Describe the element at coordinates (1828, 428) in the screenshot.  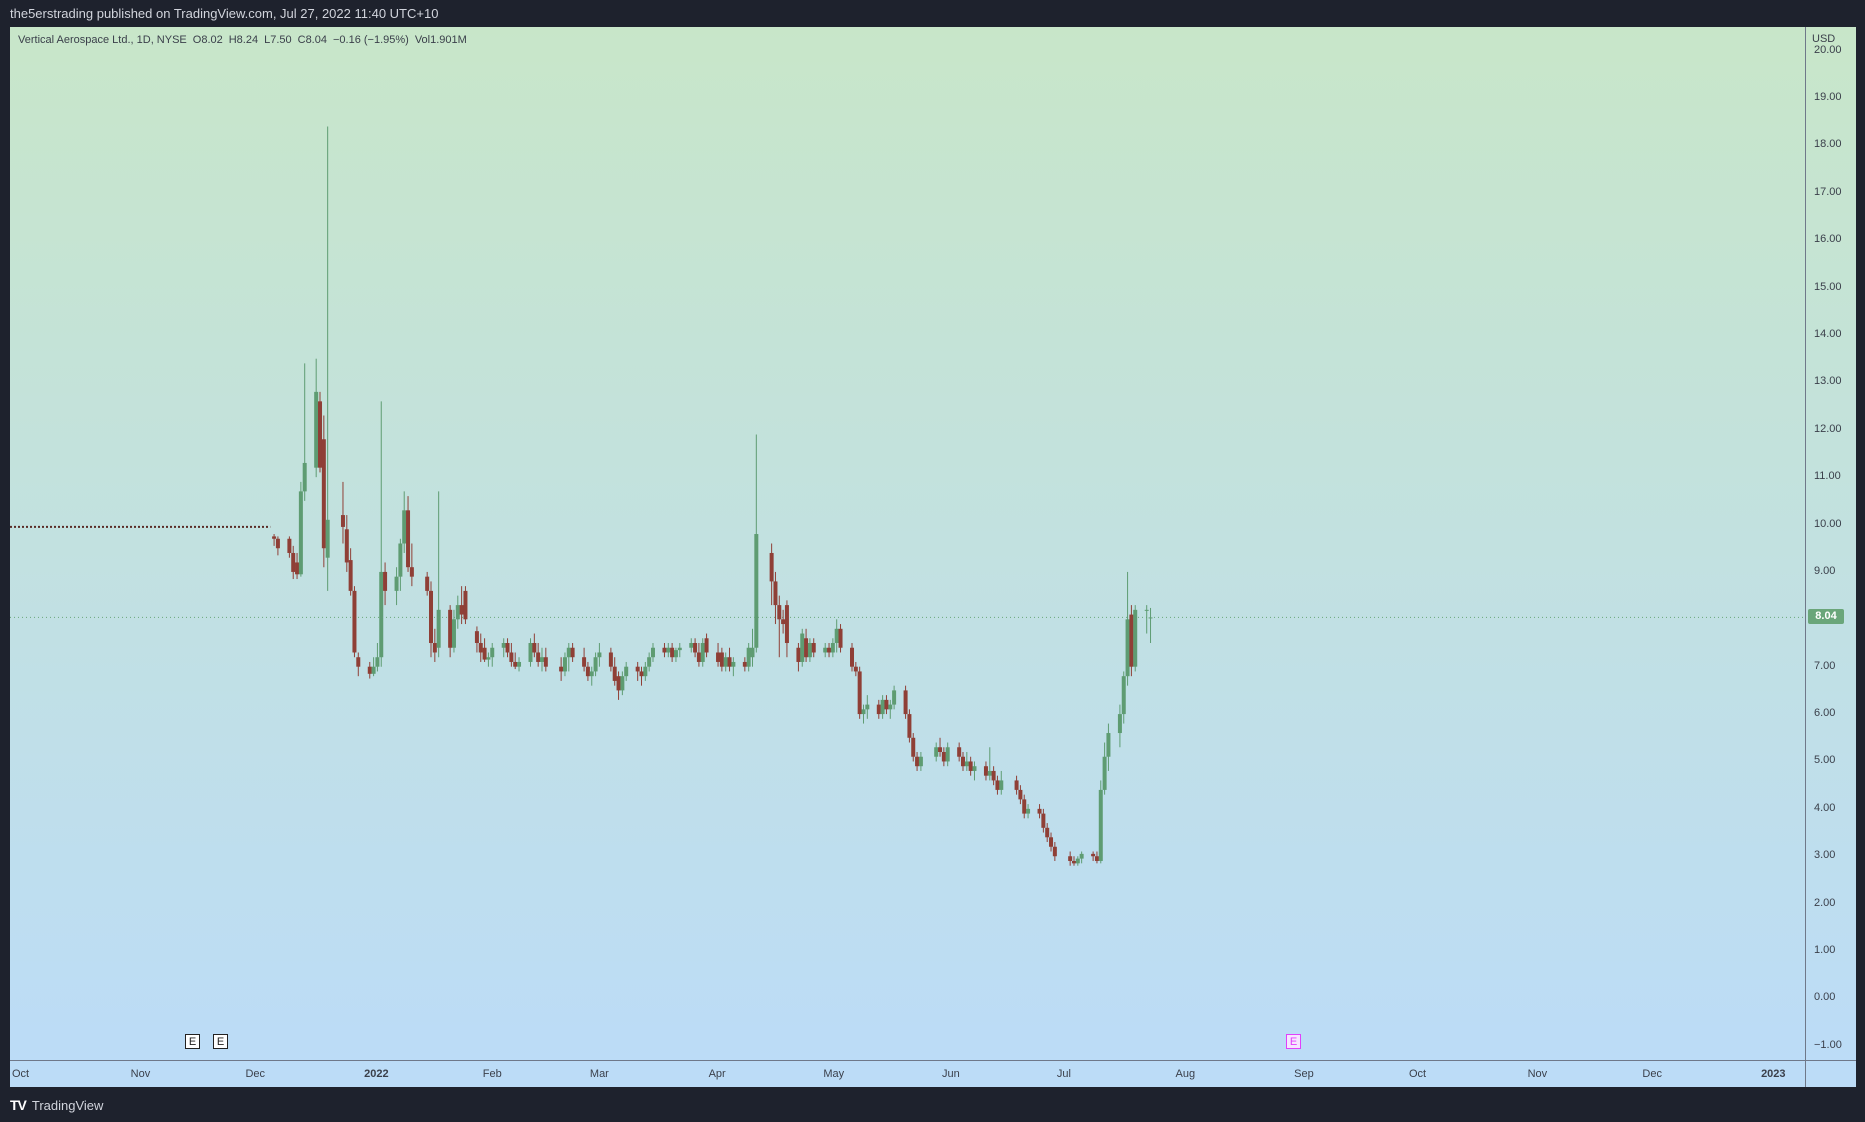
I see `price-tick-label: 12.00` at that location.